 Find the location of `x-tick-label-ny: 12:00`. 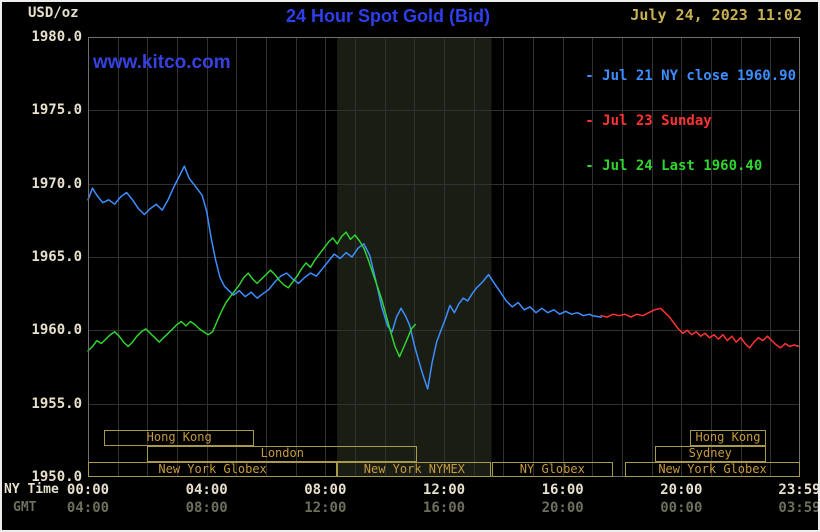

x-tick-label-ny: 12:00 is located at coordinates (444, 490).